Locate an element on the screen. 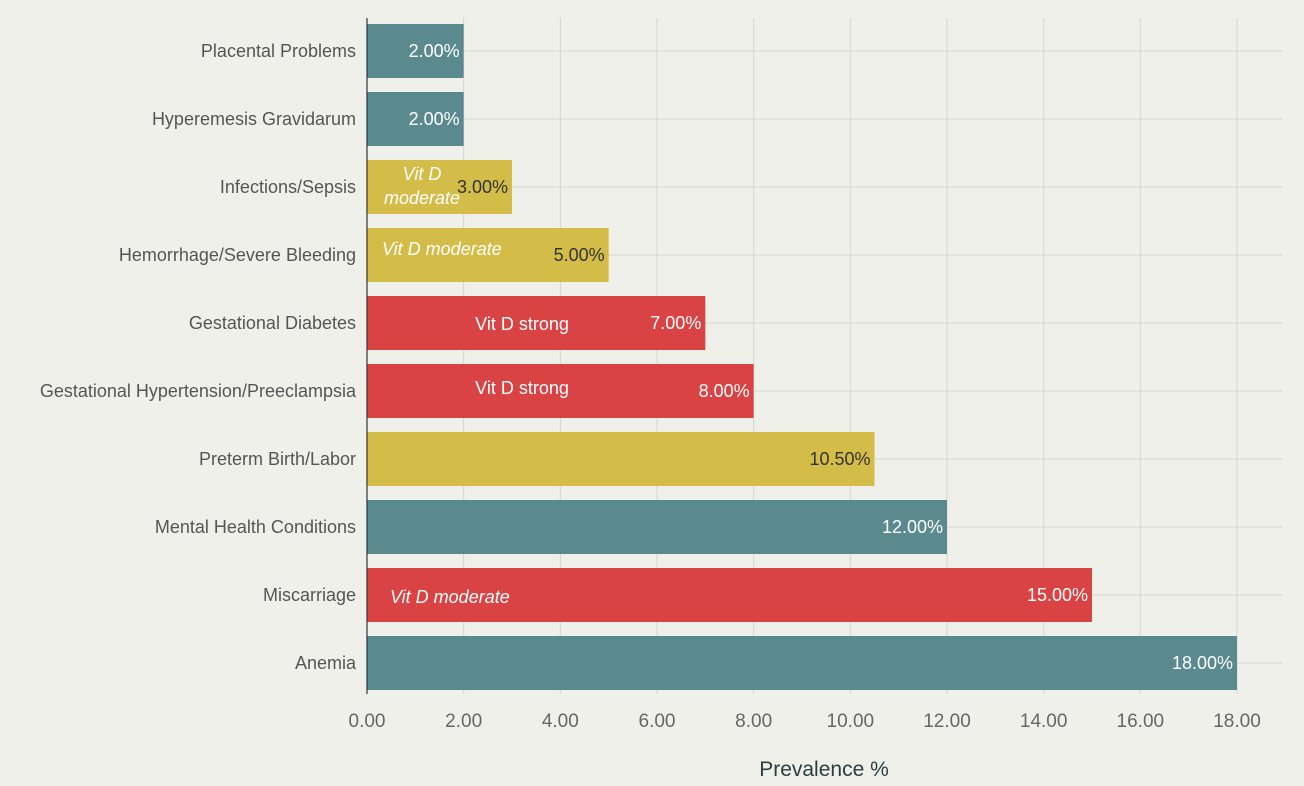 This screenshot has height=786, width=1304. bar-value-label: 18.00% is located at coordinates (1202, 663).